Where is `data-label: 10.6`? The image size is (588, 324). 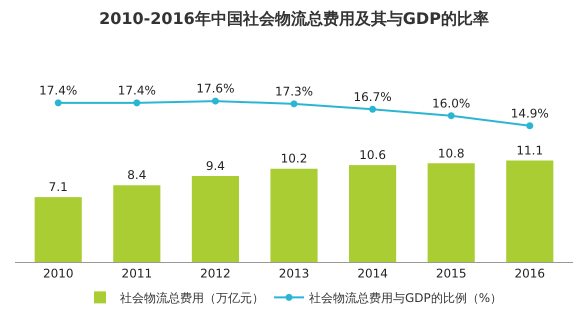 data-label: 10.6 is located at coordinates (372, 155).